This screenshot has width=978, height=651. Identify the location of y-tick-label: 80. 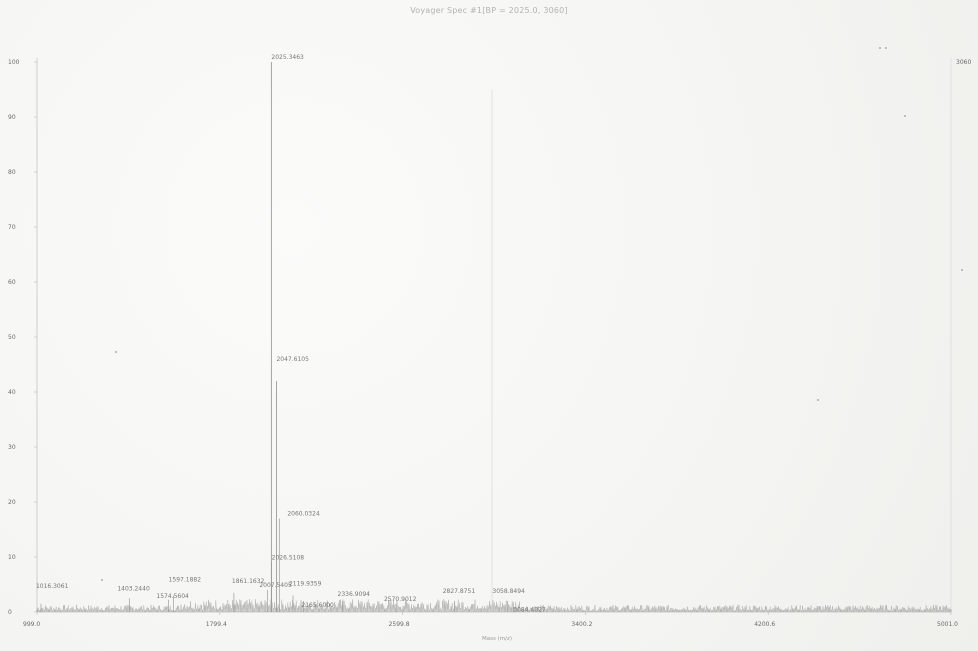
(12, 172).